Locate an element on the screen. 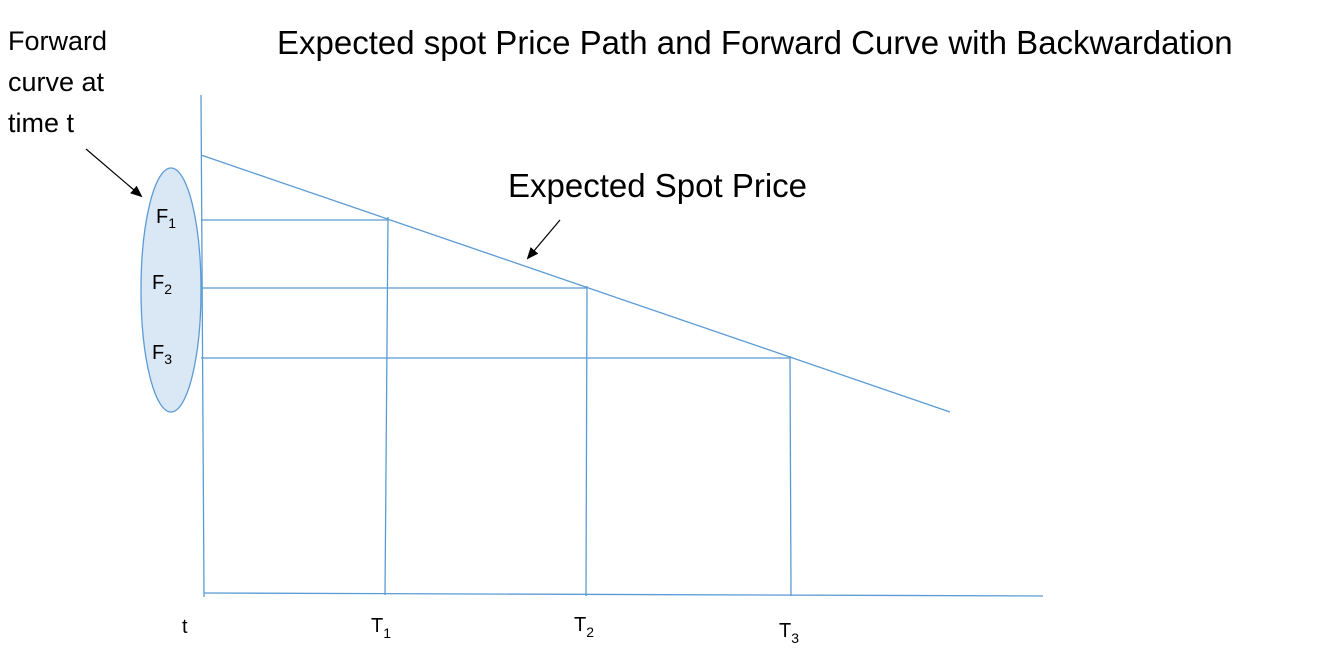  forward-curve-label-line-2: curve at is located at coordinates (56, 82).